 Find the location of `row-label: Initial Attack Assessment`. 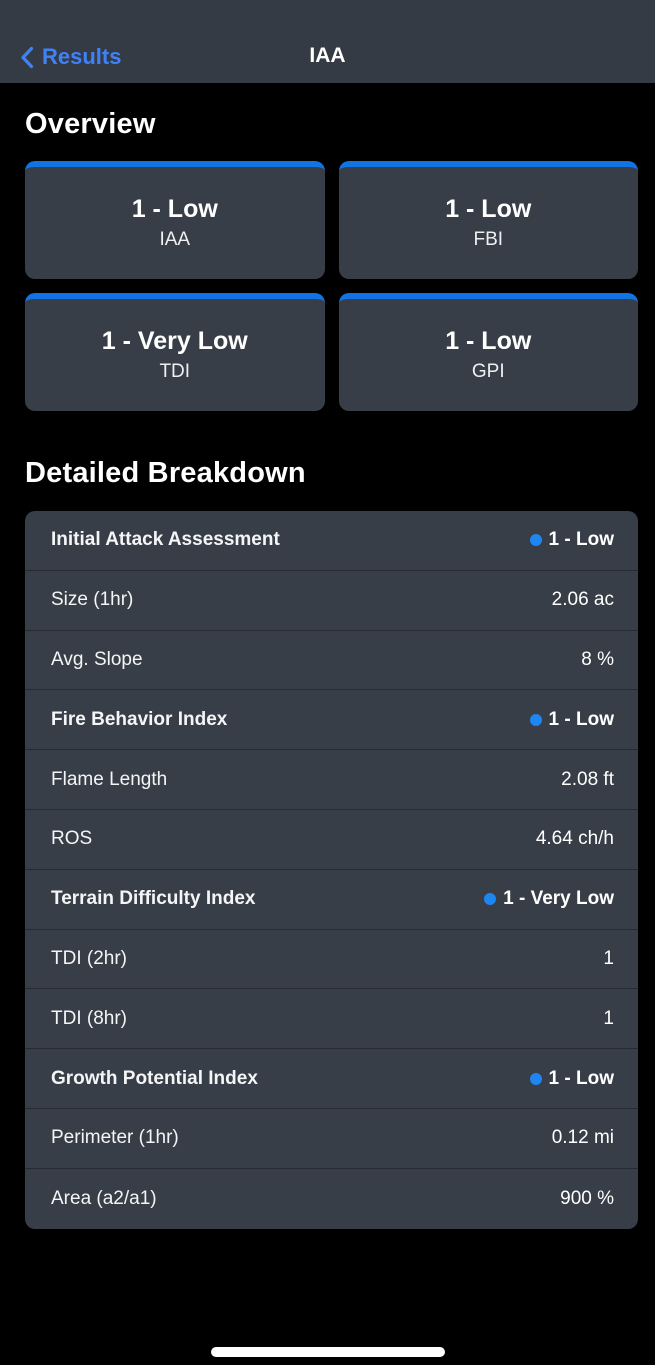

row-label: Initial Attack Assessment is located at coordinates (165, 540).